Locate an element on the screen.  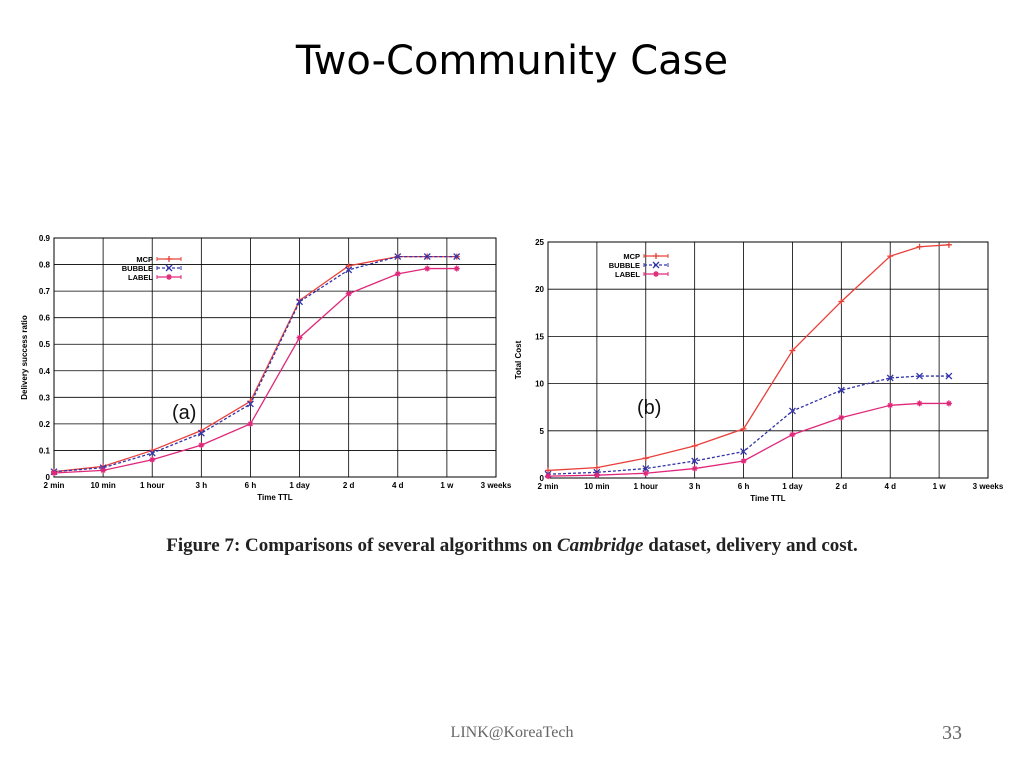
y-tick-label: 10 is located at coordinates (539, 384).